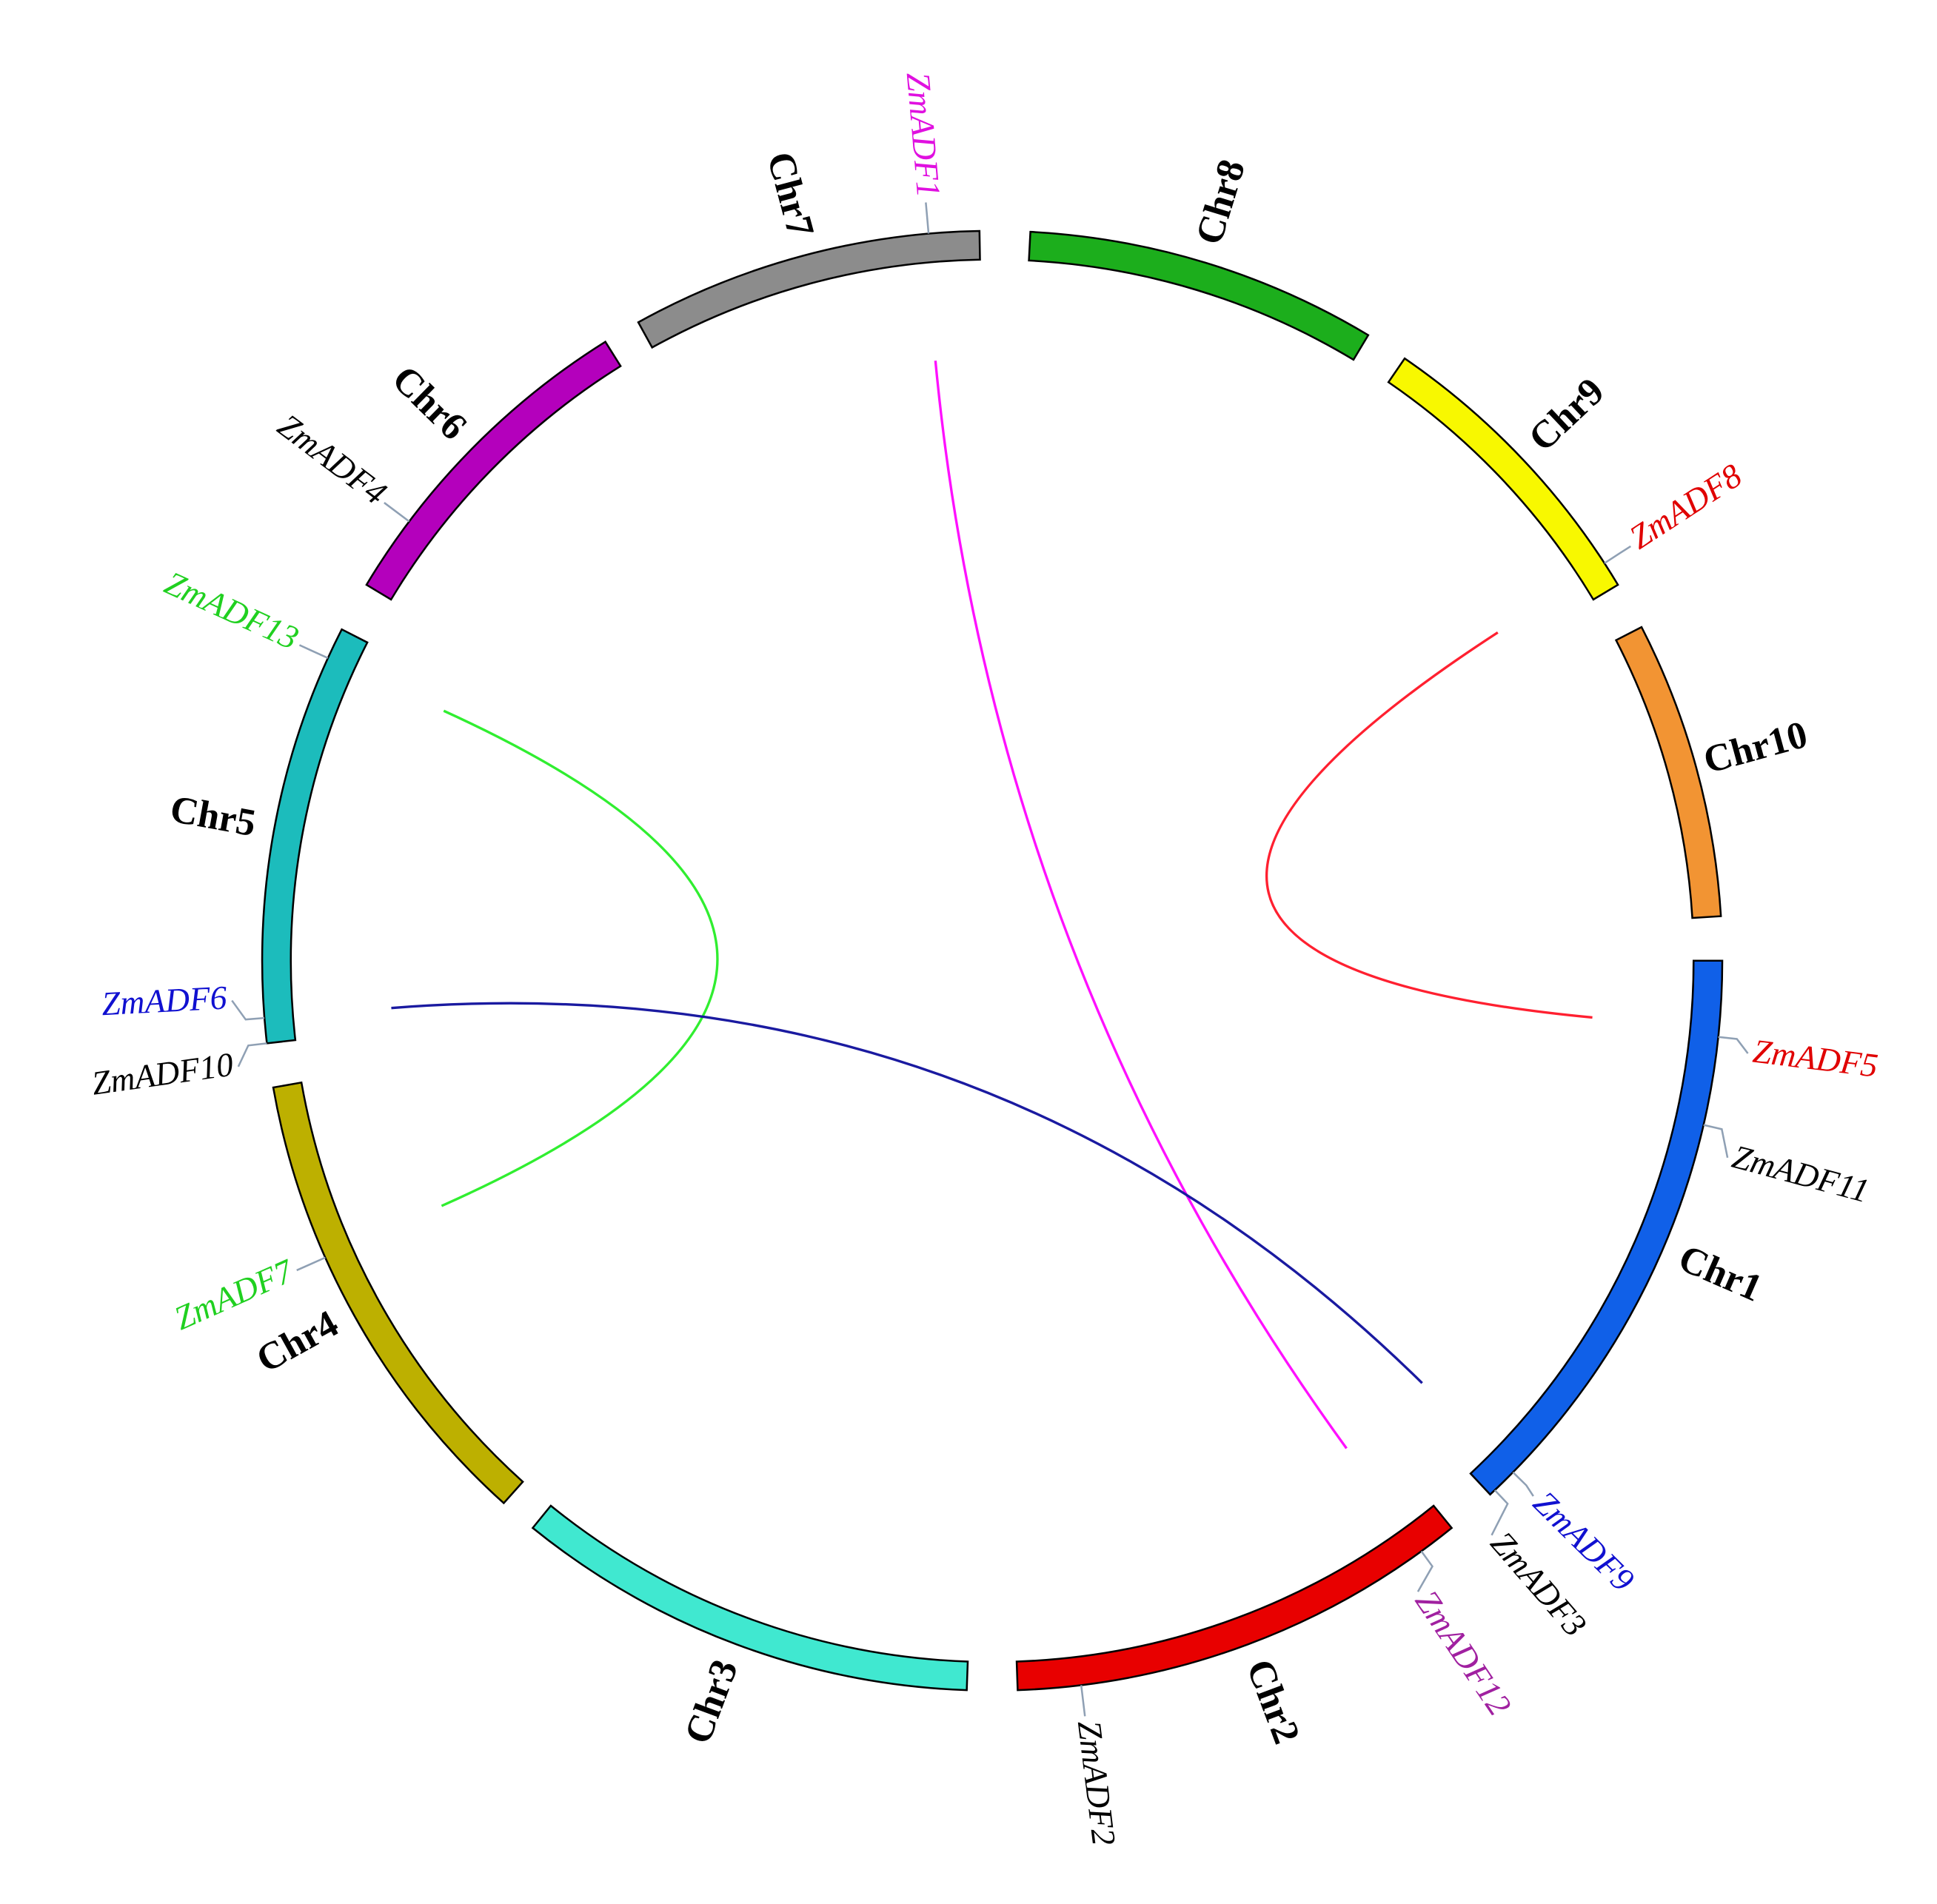  I want to click on gene-label: ZmADF10, so click(163, 1073).